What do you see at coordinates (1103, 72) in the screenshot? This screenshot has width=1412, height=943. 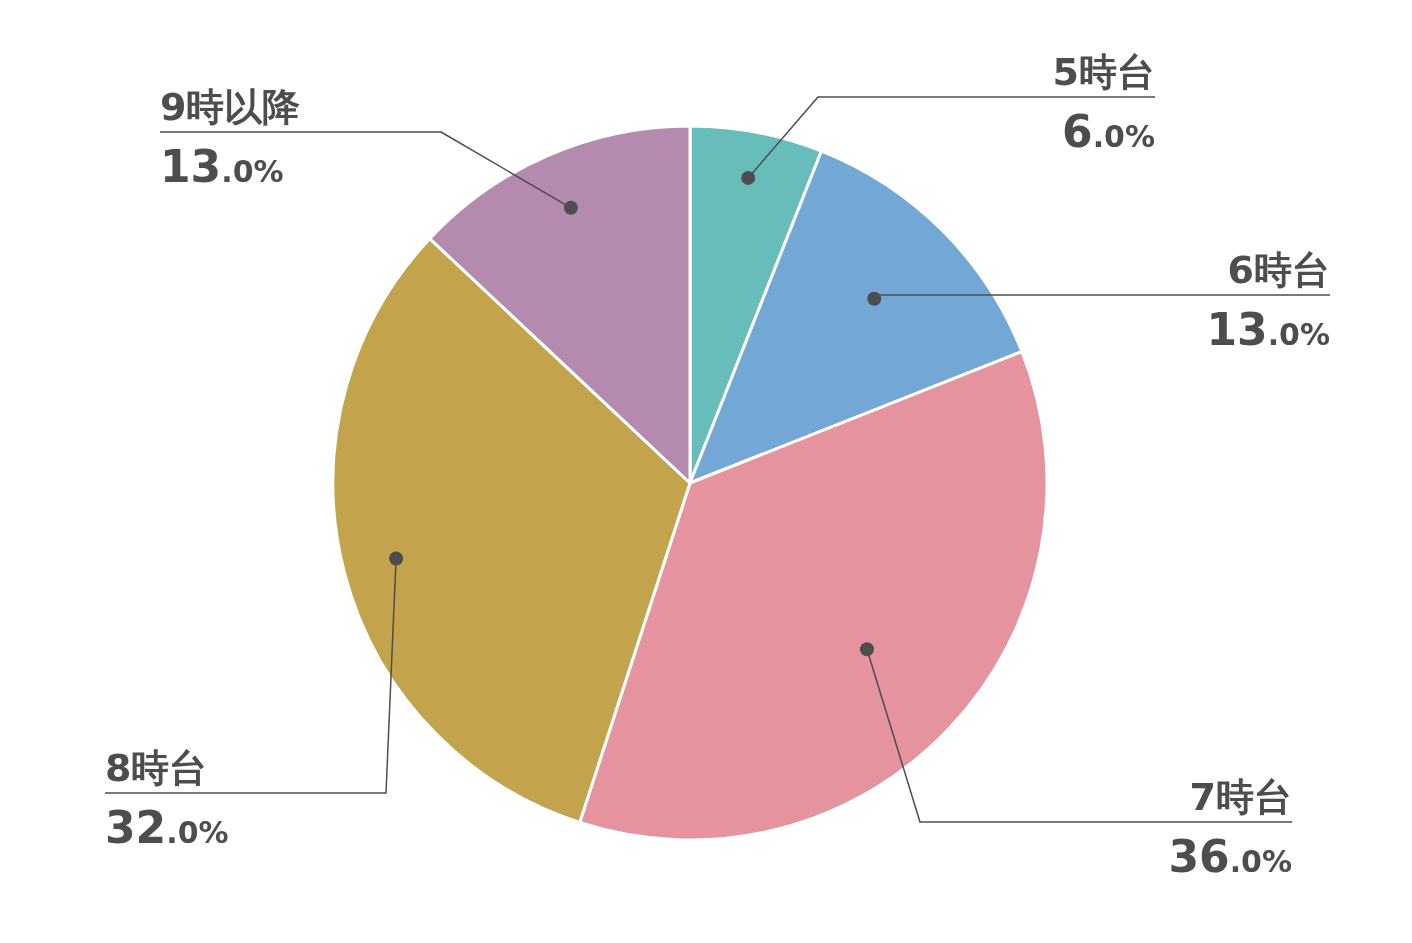 I see `slice-label: 5時台` at bounding box center [1103, 72].